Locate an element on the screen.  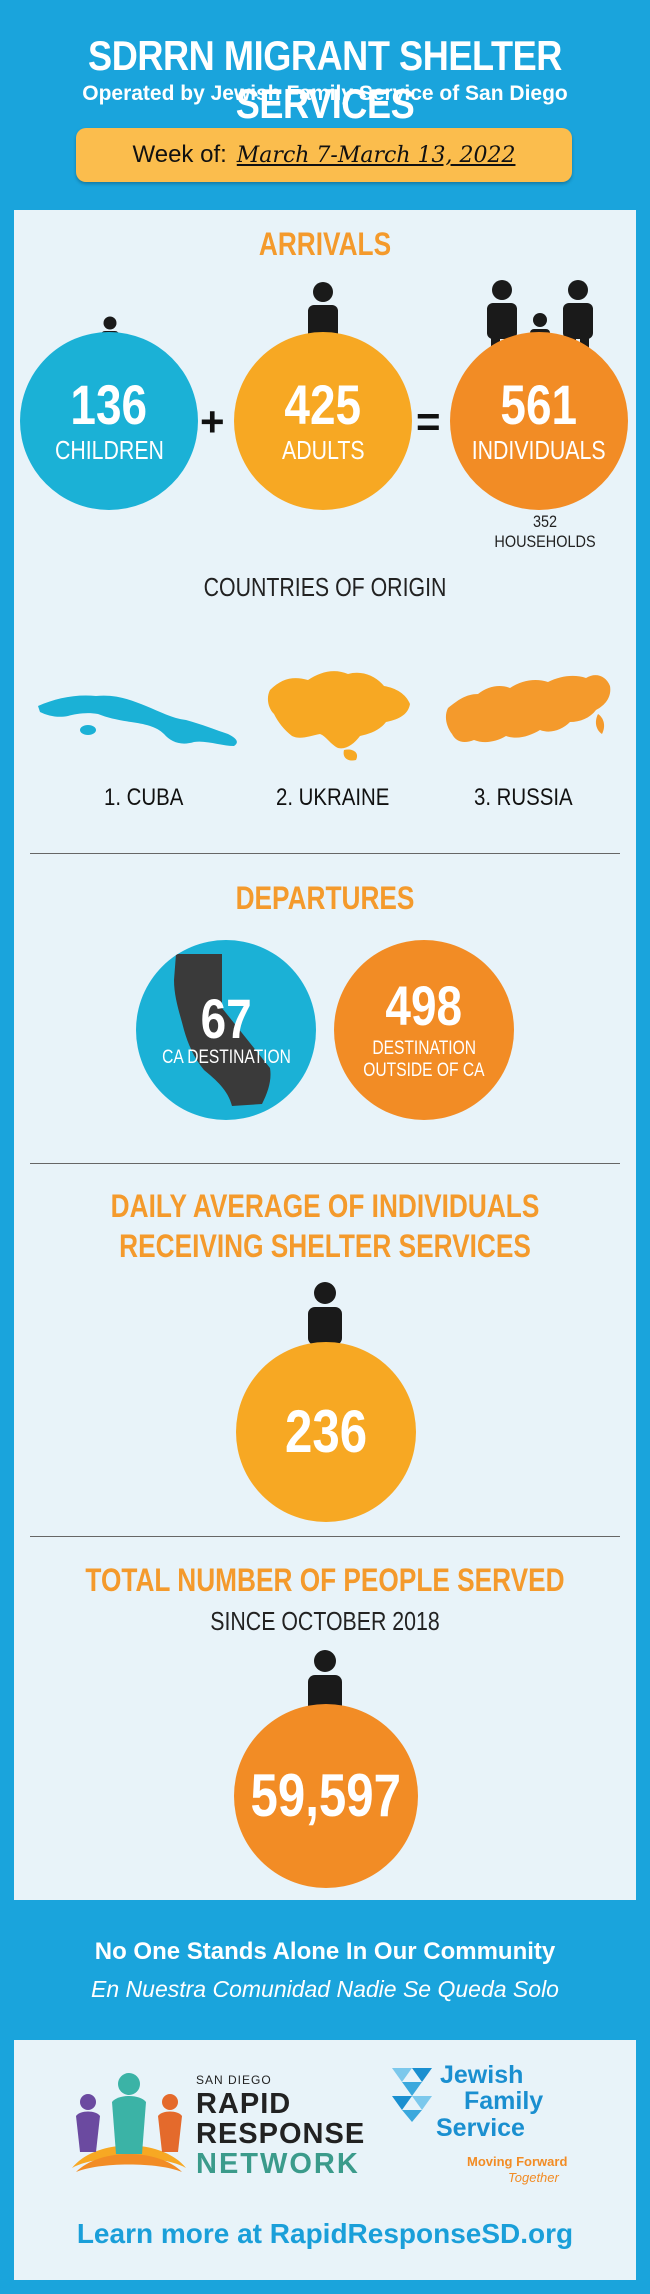
children-circle: 136 CHILDREN is located at coordinates (109, 421).